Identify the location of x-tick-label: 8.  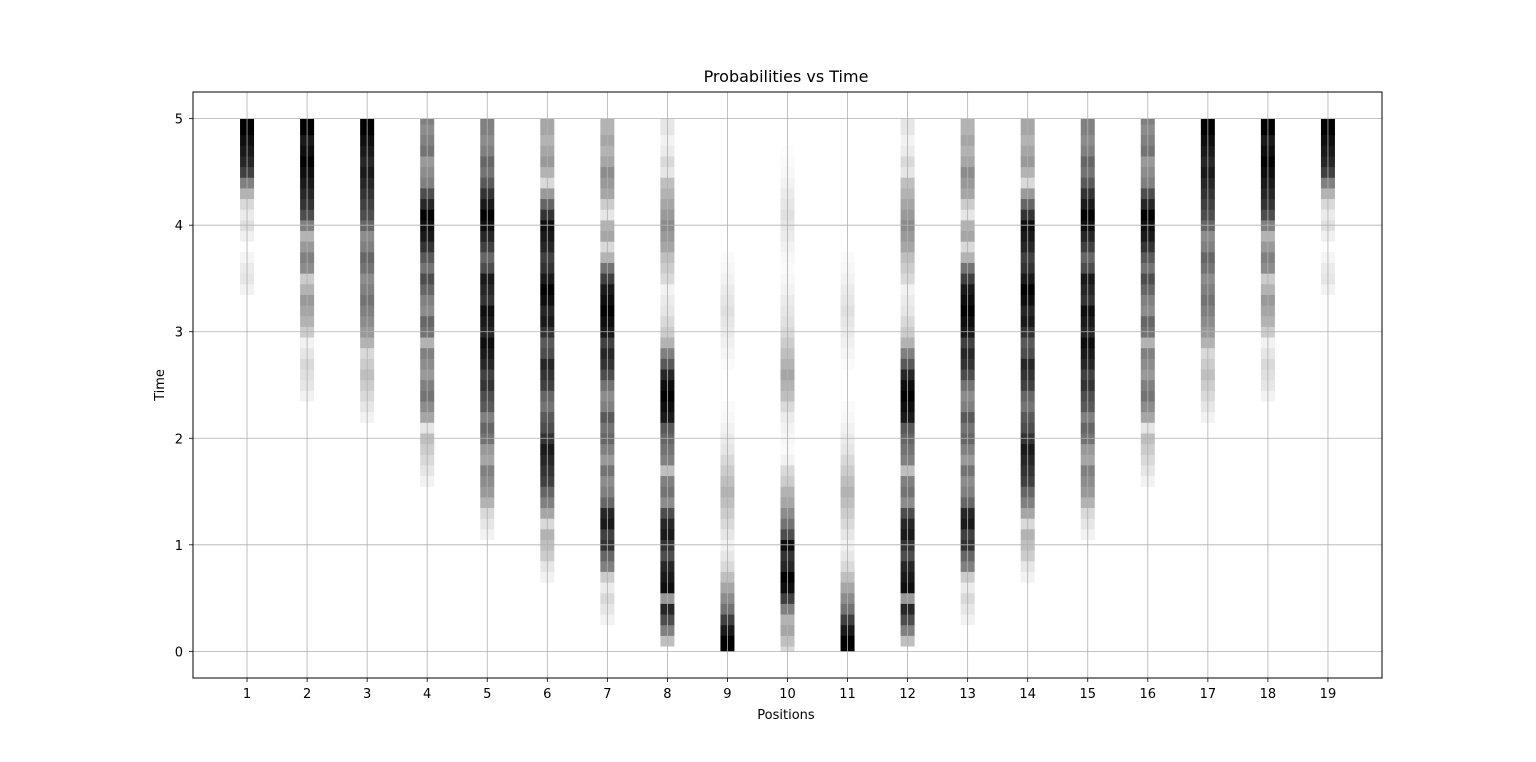
(667, 694).